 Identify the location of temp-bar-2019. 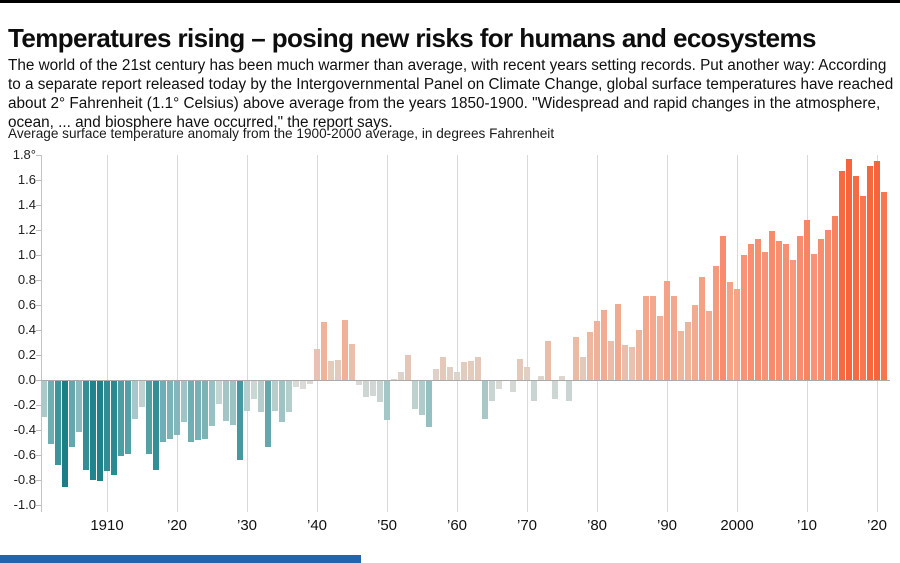
(870, 273).